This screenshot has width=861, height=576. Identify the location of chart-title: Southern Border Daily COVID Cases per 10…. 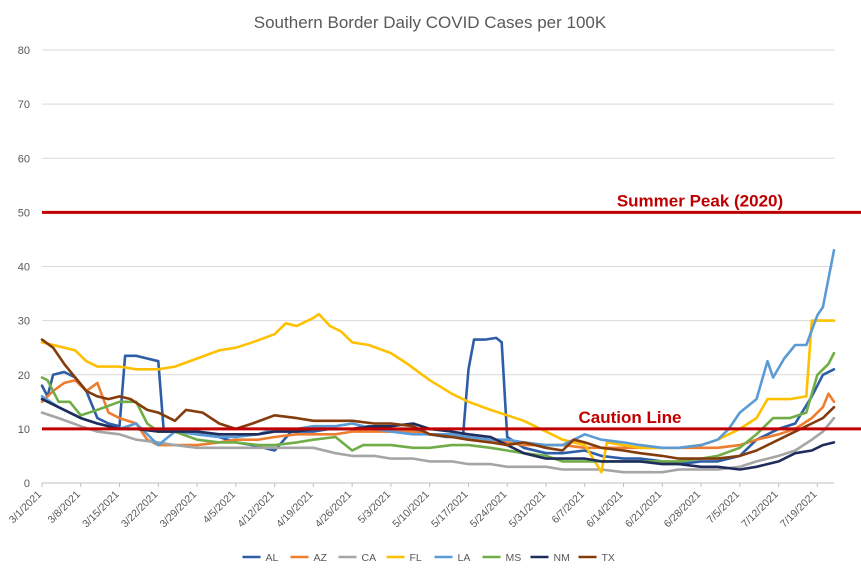
(430, 22).